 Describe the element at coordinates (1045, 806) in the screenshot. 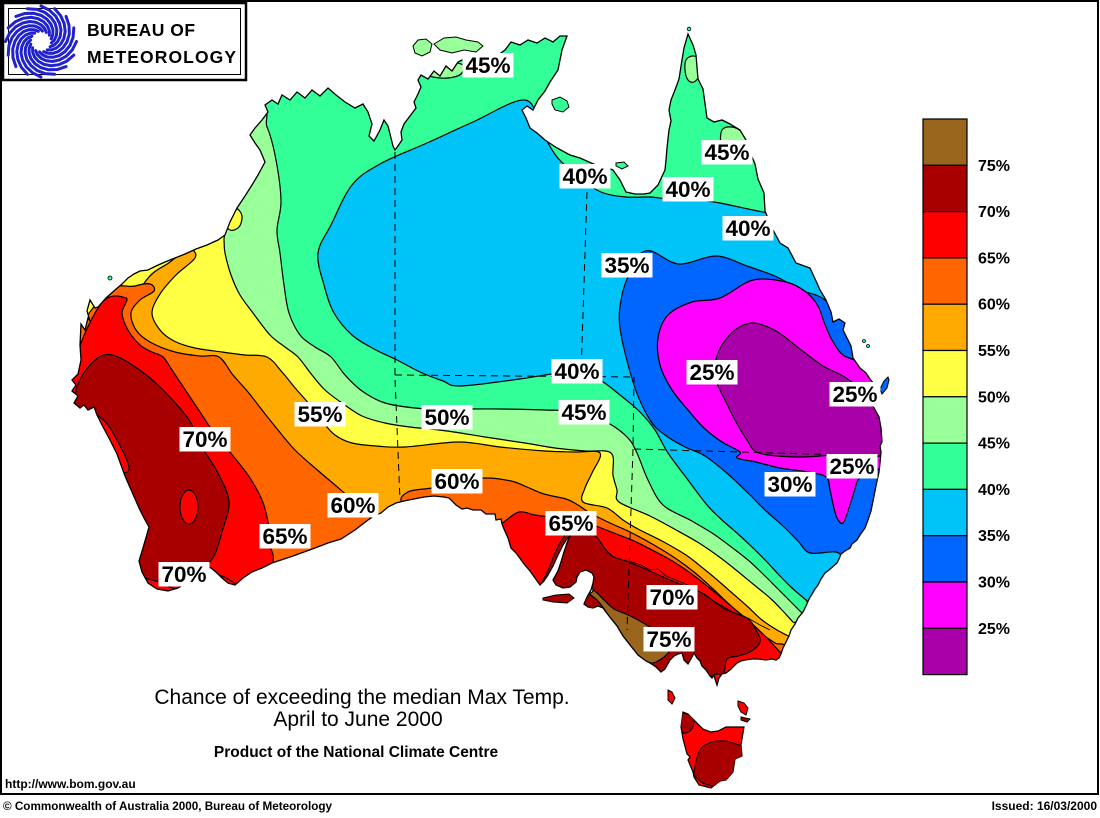

I see `svg-text: Issued: 16/03/2000` at that location.